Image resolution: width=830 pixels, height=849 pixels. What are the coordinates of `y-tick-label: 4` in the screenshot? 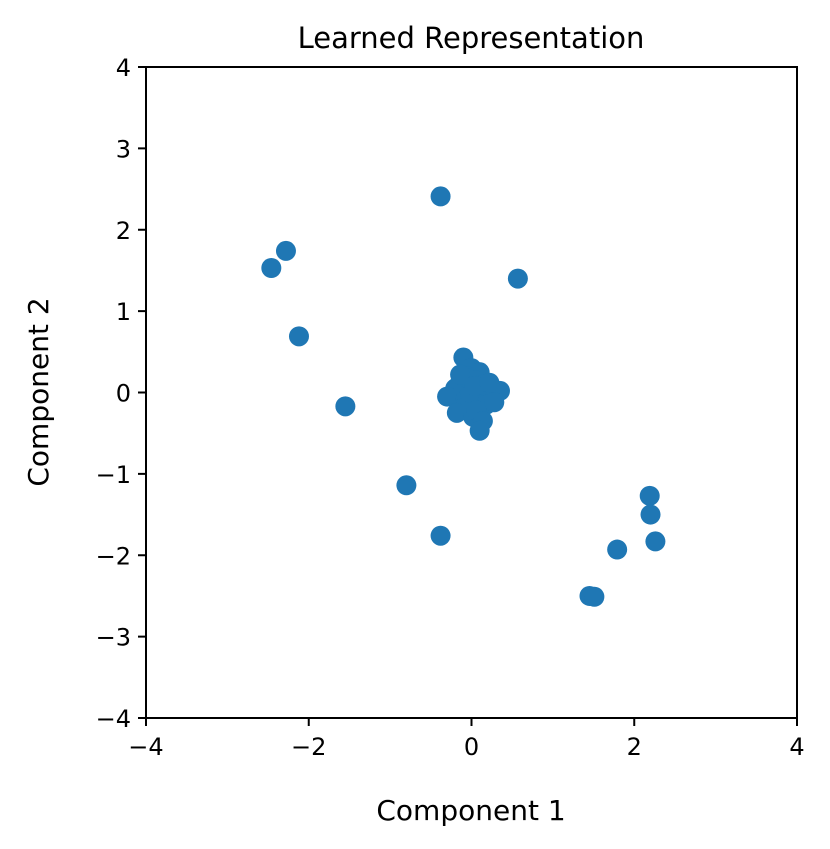 It's located at (123, 68).